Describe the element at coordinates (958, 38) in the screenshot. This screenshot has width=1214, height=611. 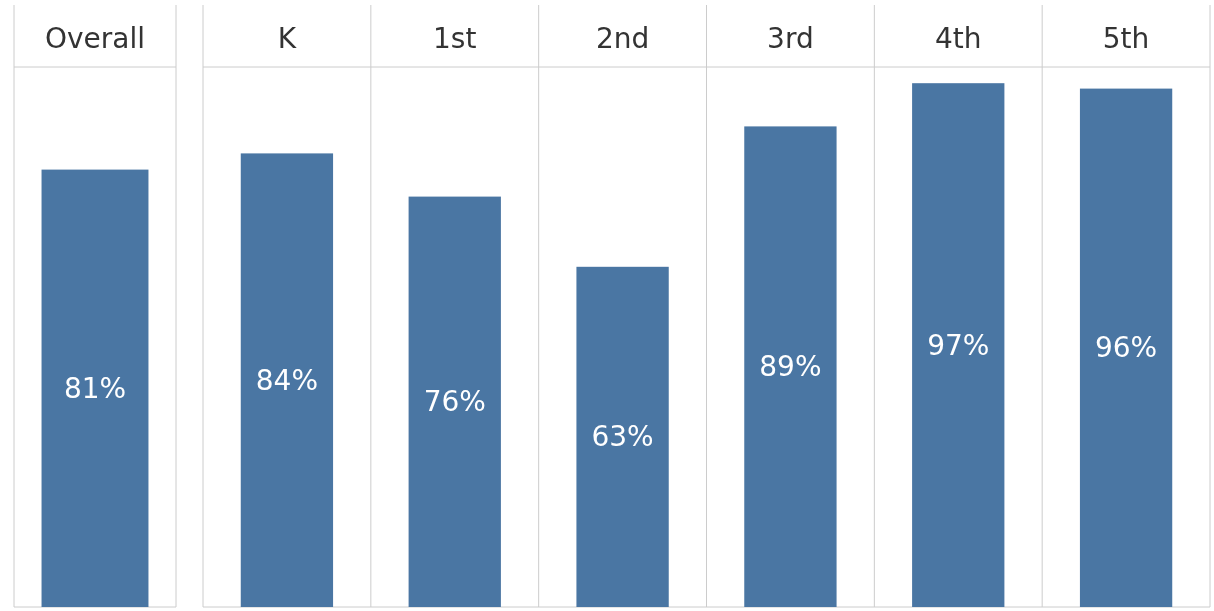
I see `x-tick-label: 4th` at that location.